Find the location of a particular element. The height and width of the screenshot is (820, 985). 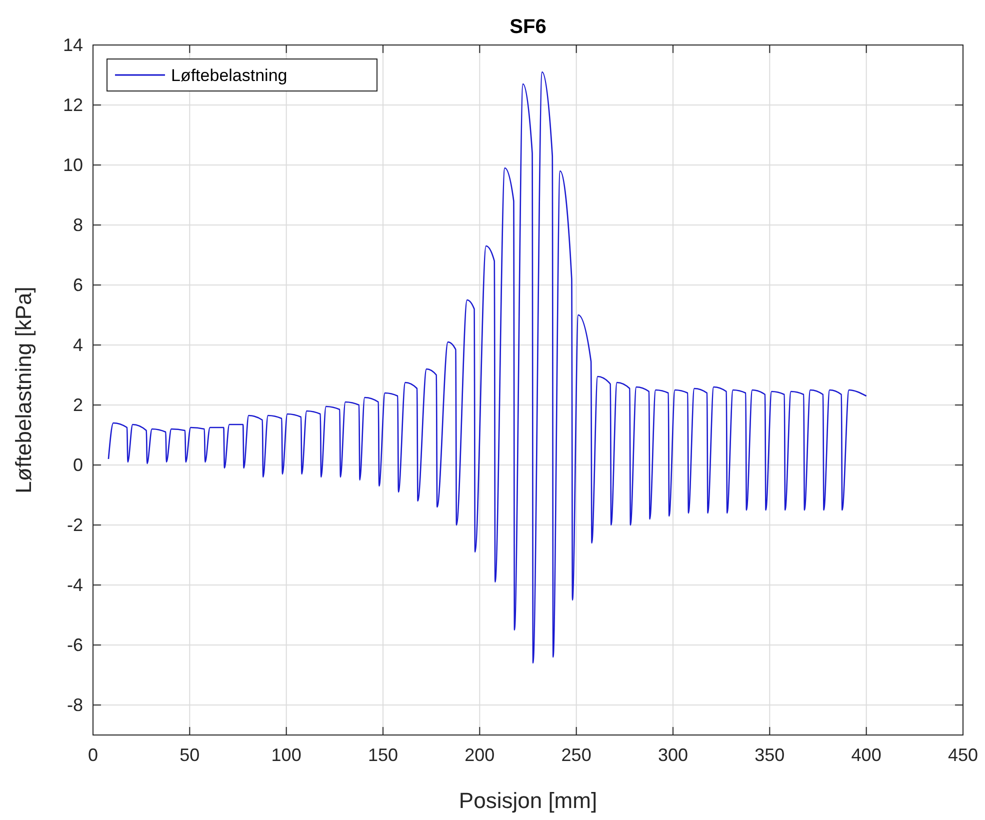

x-tick-label: 400 is located at coordinates (866, 755).